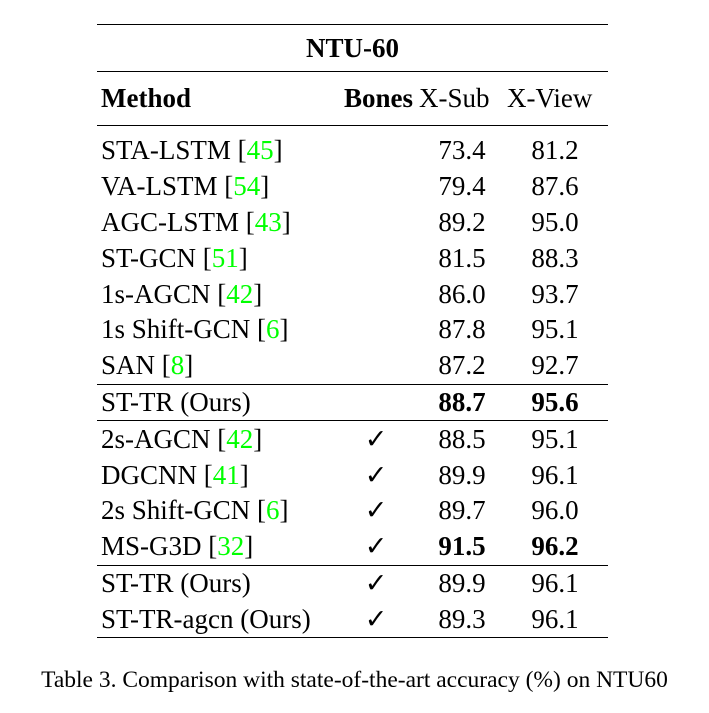 Image resolution: width=709 pixels, height=713 pixels. I want to click on method-name: STA-LSTM [, so click(174, 150).